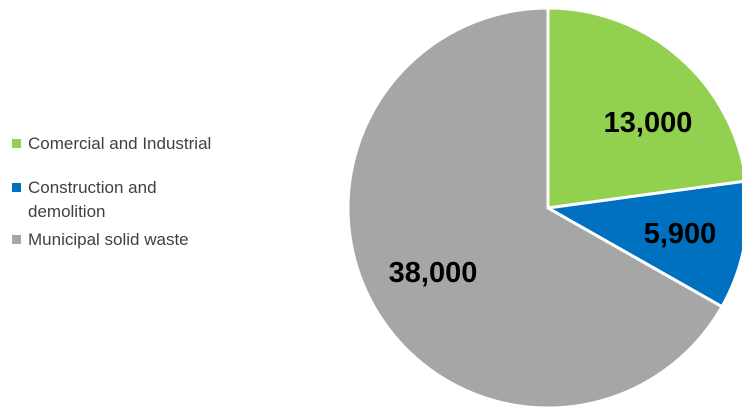 This screenshot has height=410, width=742. I want to click on legend-swatch-commercial-industrial, so click(16, 143).